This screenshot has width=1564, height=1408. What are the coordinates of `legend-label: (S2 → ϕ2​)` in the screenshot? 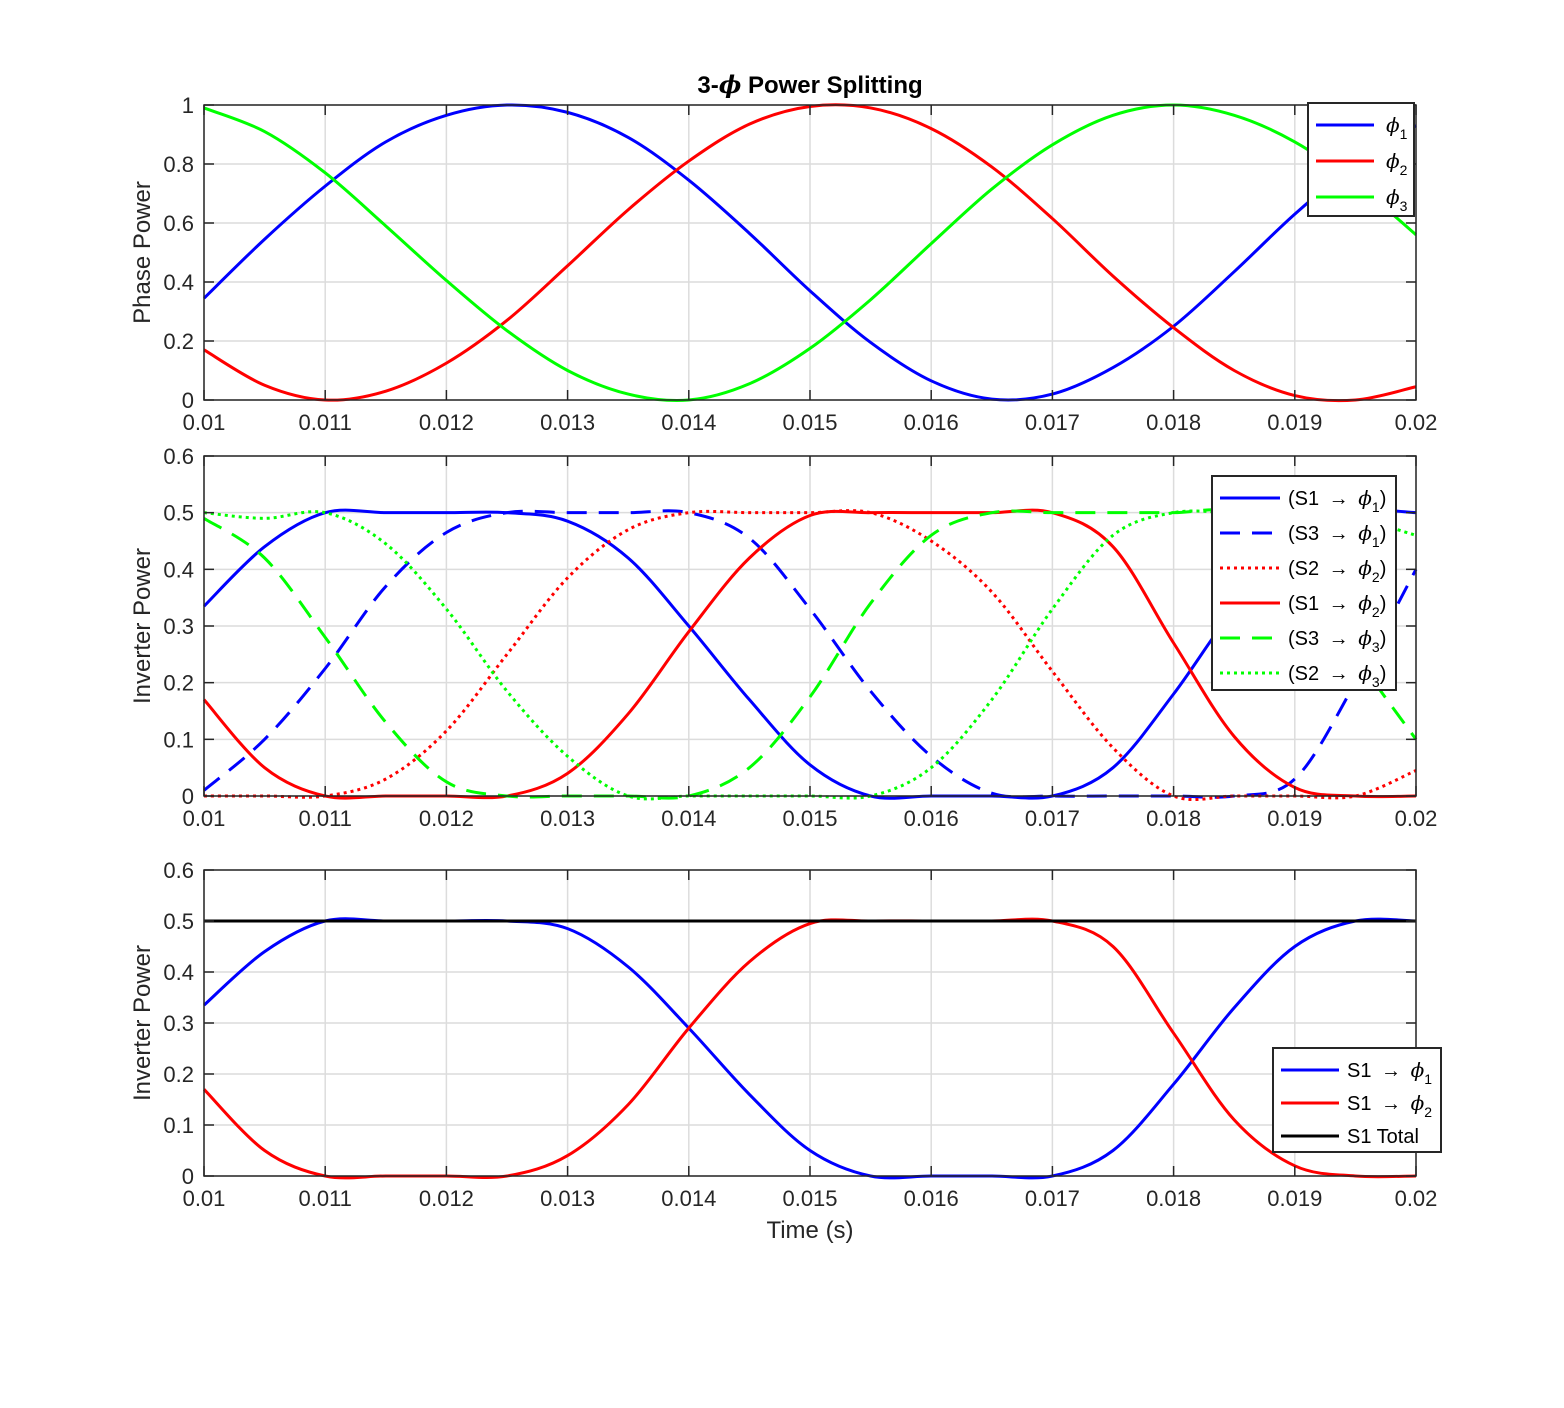 It's located at (1337, 570).